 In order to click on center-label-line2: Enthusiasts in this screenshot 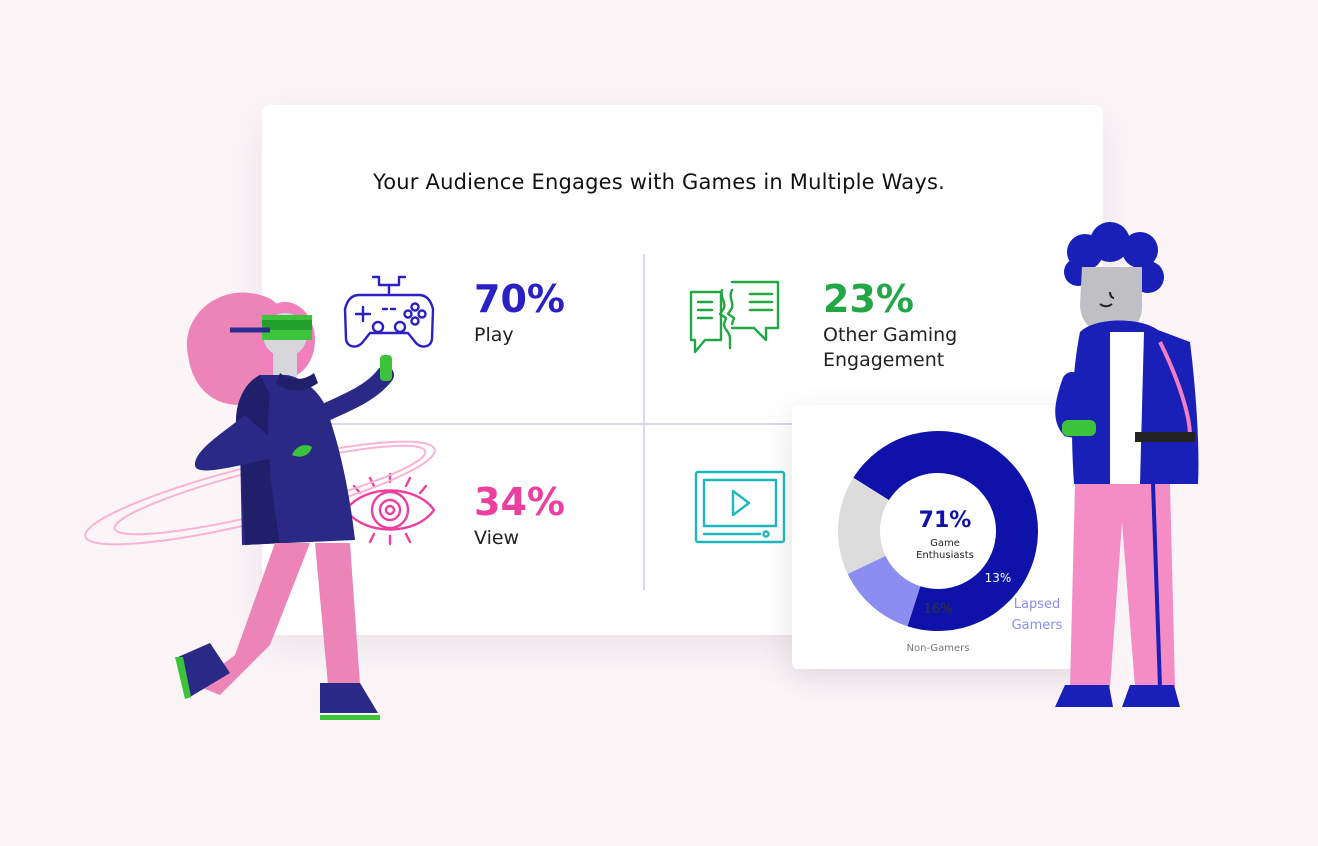, I will do `click(945, 555)`.